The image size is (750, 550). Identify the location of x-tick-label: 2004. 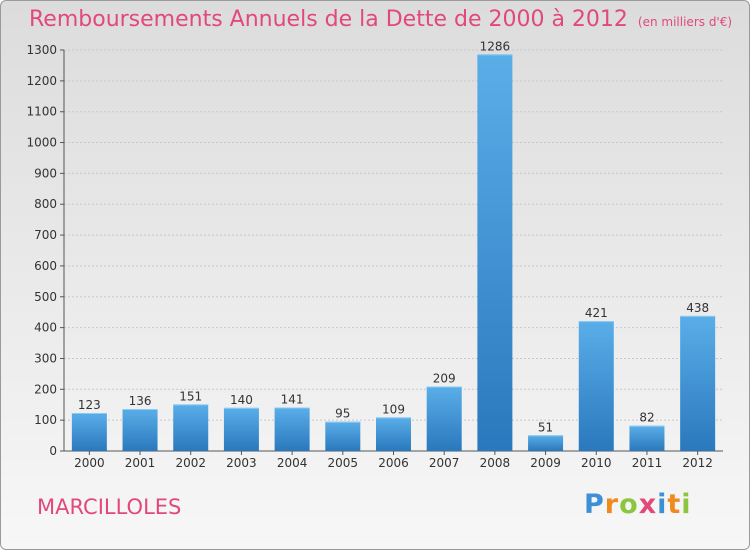
(292, 463).